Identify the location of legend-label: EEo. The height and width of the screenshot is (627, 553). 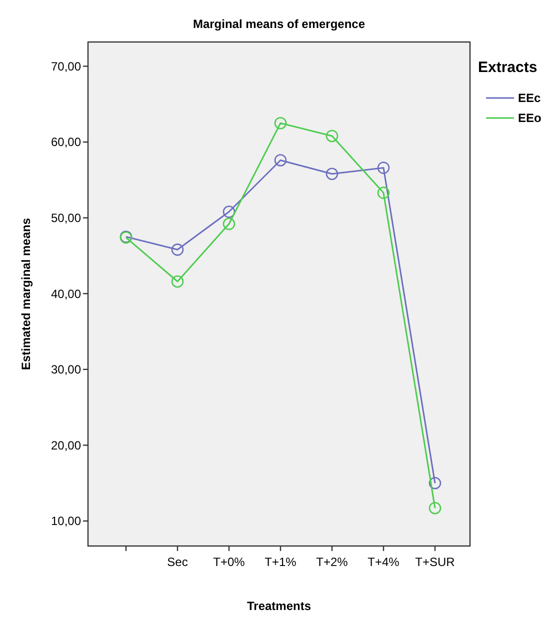
(530, 118).